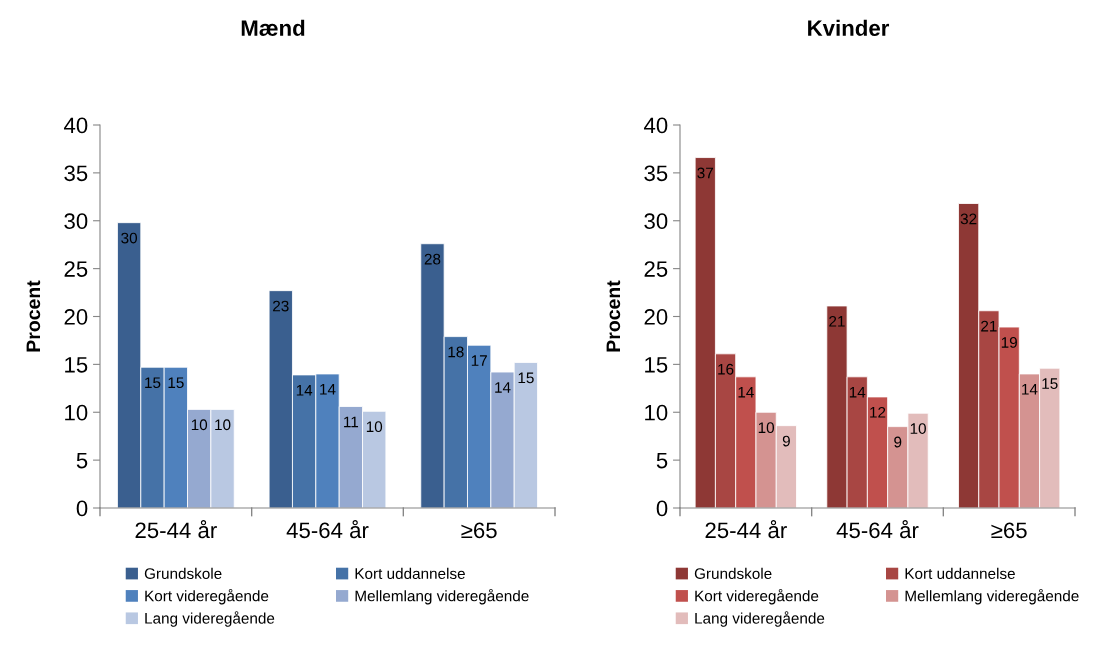 This screenshot has height=648, width=1096. What do you see at coordinates (129, 238) in the screenshot?
I see `data-label: 30` at bounding box center [129, 238].